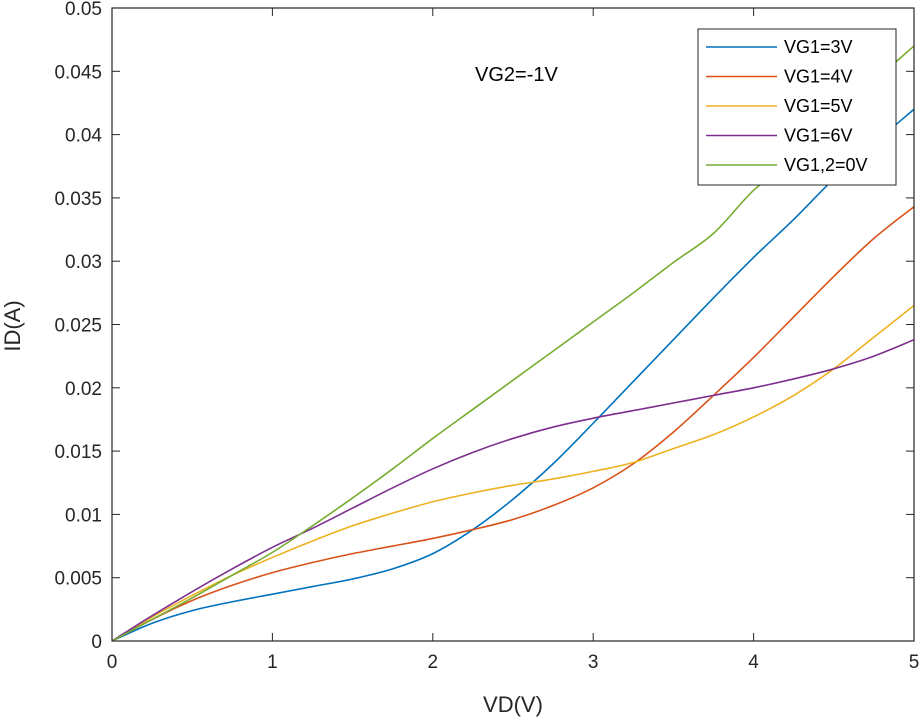  What do you see at coordinates (513, 662) in the screenshot?
I see `x-tick-labels: 0 1 2 3 4 5` at bounding box center [513, 662].